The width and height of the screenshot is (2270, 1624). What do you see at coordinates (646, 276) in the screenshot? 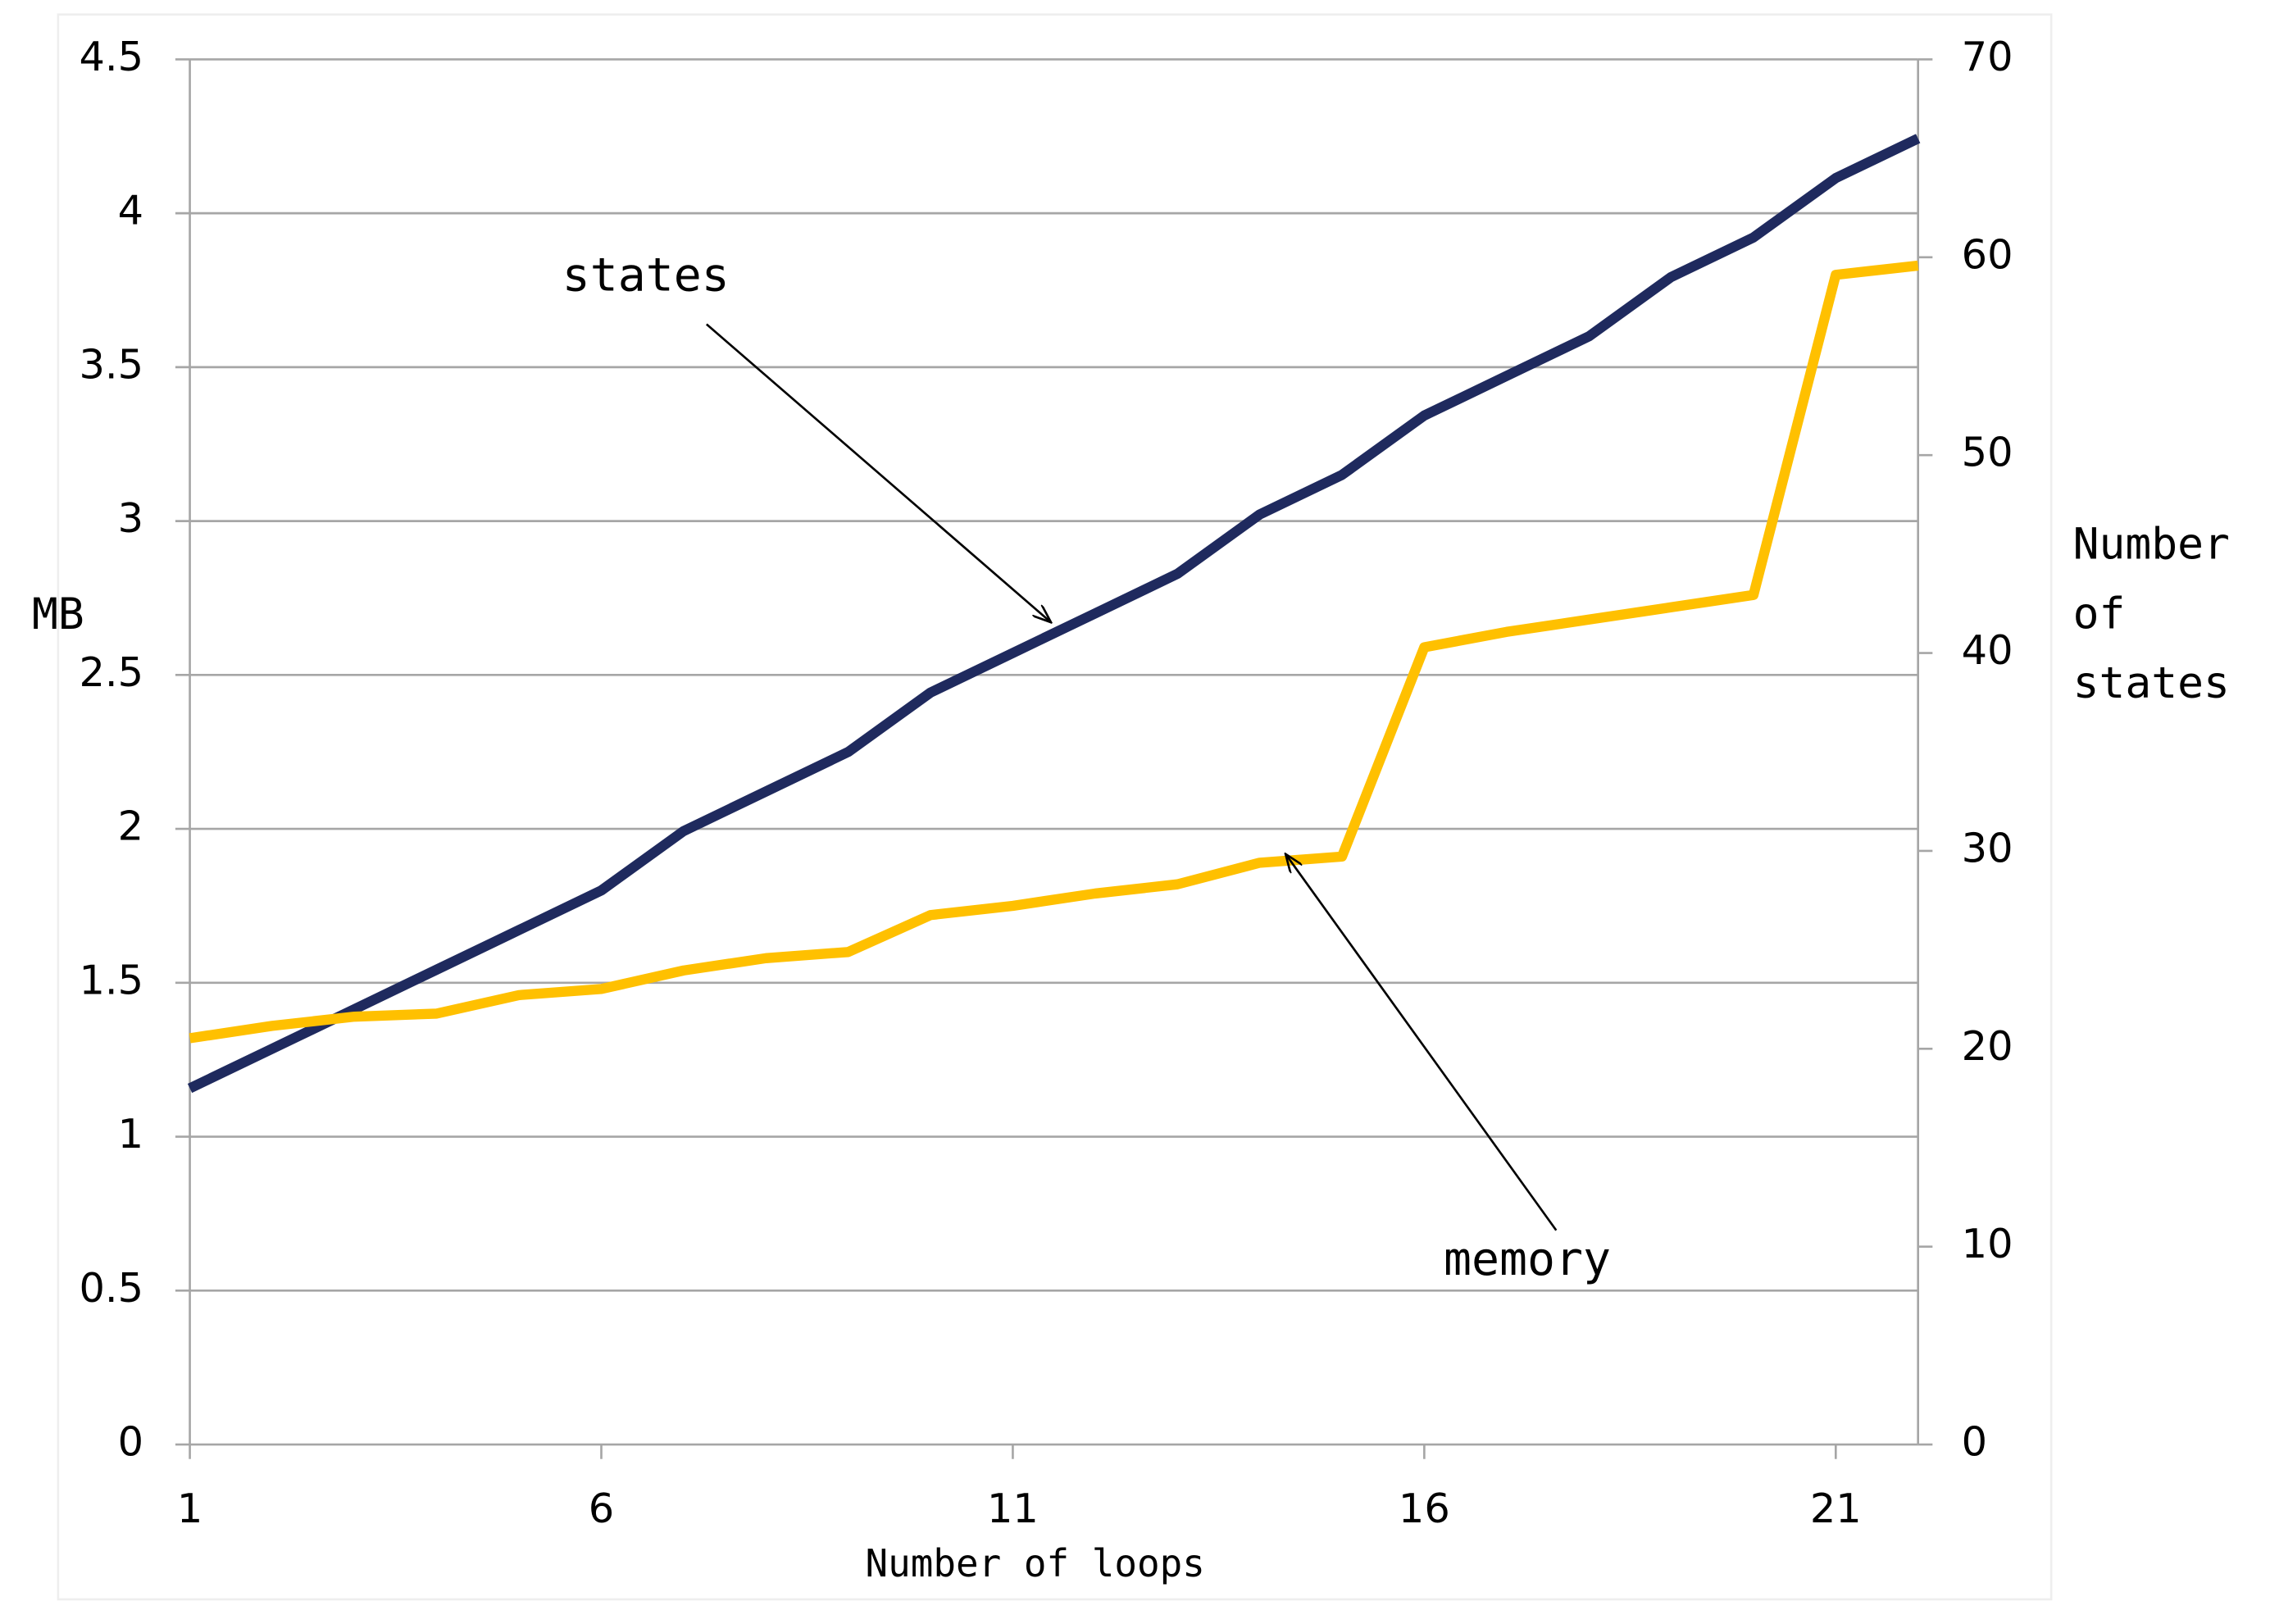
I see `annotation: states` at bounding box center [646, 276].